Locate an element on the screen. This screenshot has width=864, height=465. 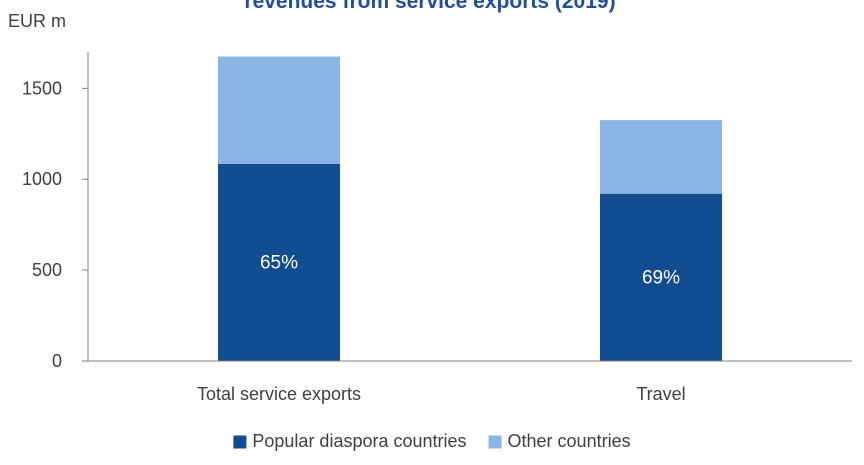
bar-data-label: 65% is located at coordinates (279, 262).